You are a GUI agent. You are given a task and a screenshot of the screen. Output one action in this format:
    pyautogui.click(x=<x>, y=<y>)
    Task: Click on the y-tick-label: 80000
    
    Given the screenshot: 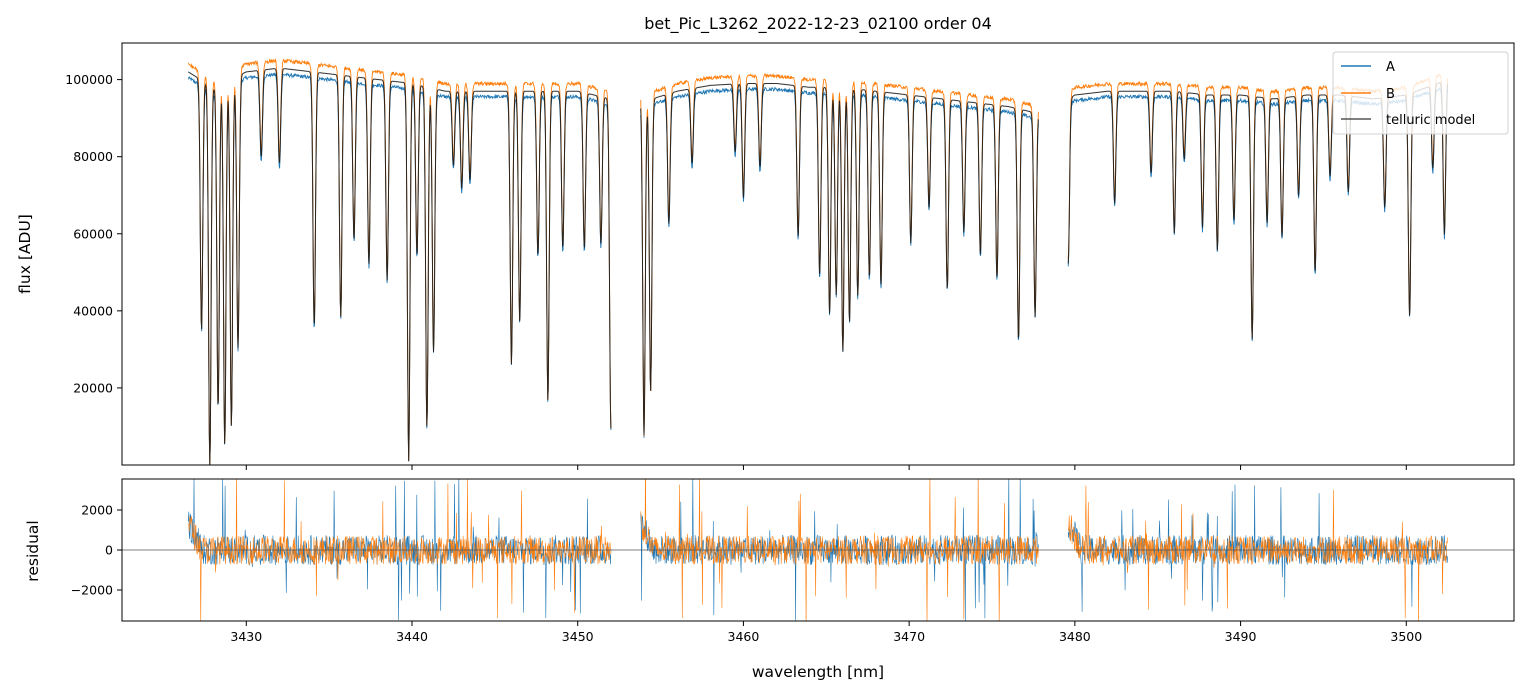 What is the action you would take?
    pyautogui.click(x=93, y=156)
    